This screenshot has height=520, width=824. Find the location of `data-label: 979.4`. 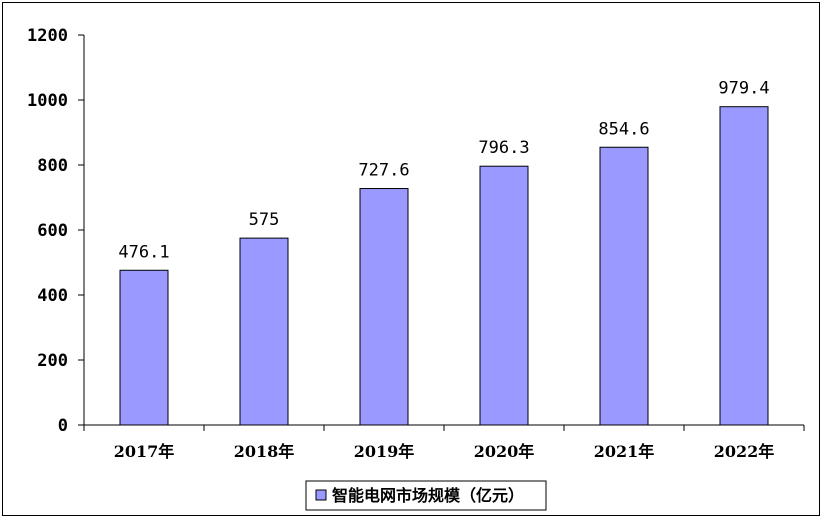

data-label: 979.4 is located at coordinates (743, 89).